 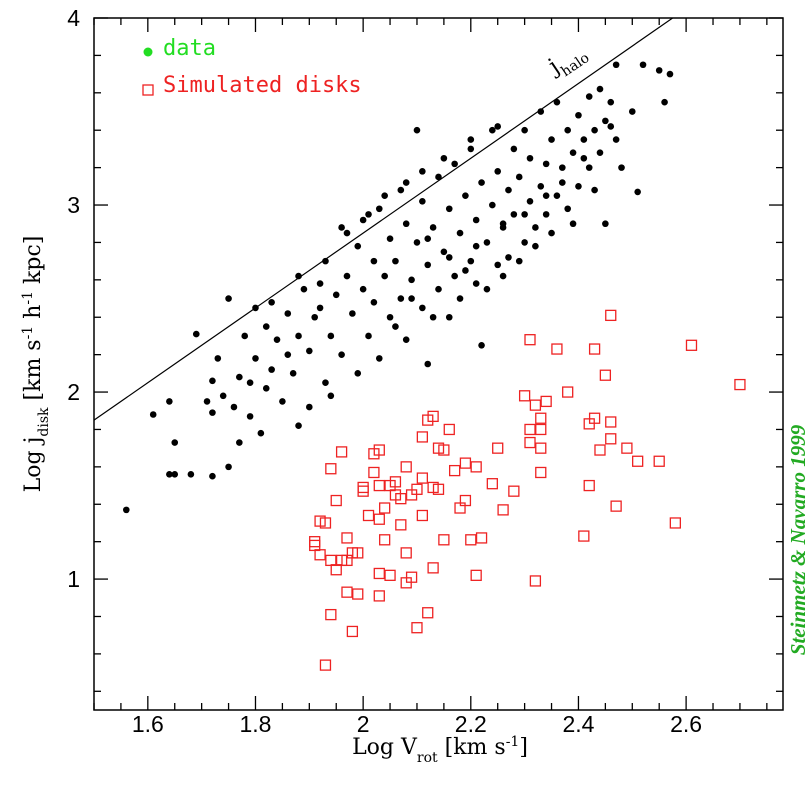 What do you see at coordinates (255, 724) in the screenshot?
I see `x-tick-label: 1.8` at bounding box center [255, 724].